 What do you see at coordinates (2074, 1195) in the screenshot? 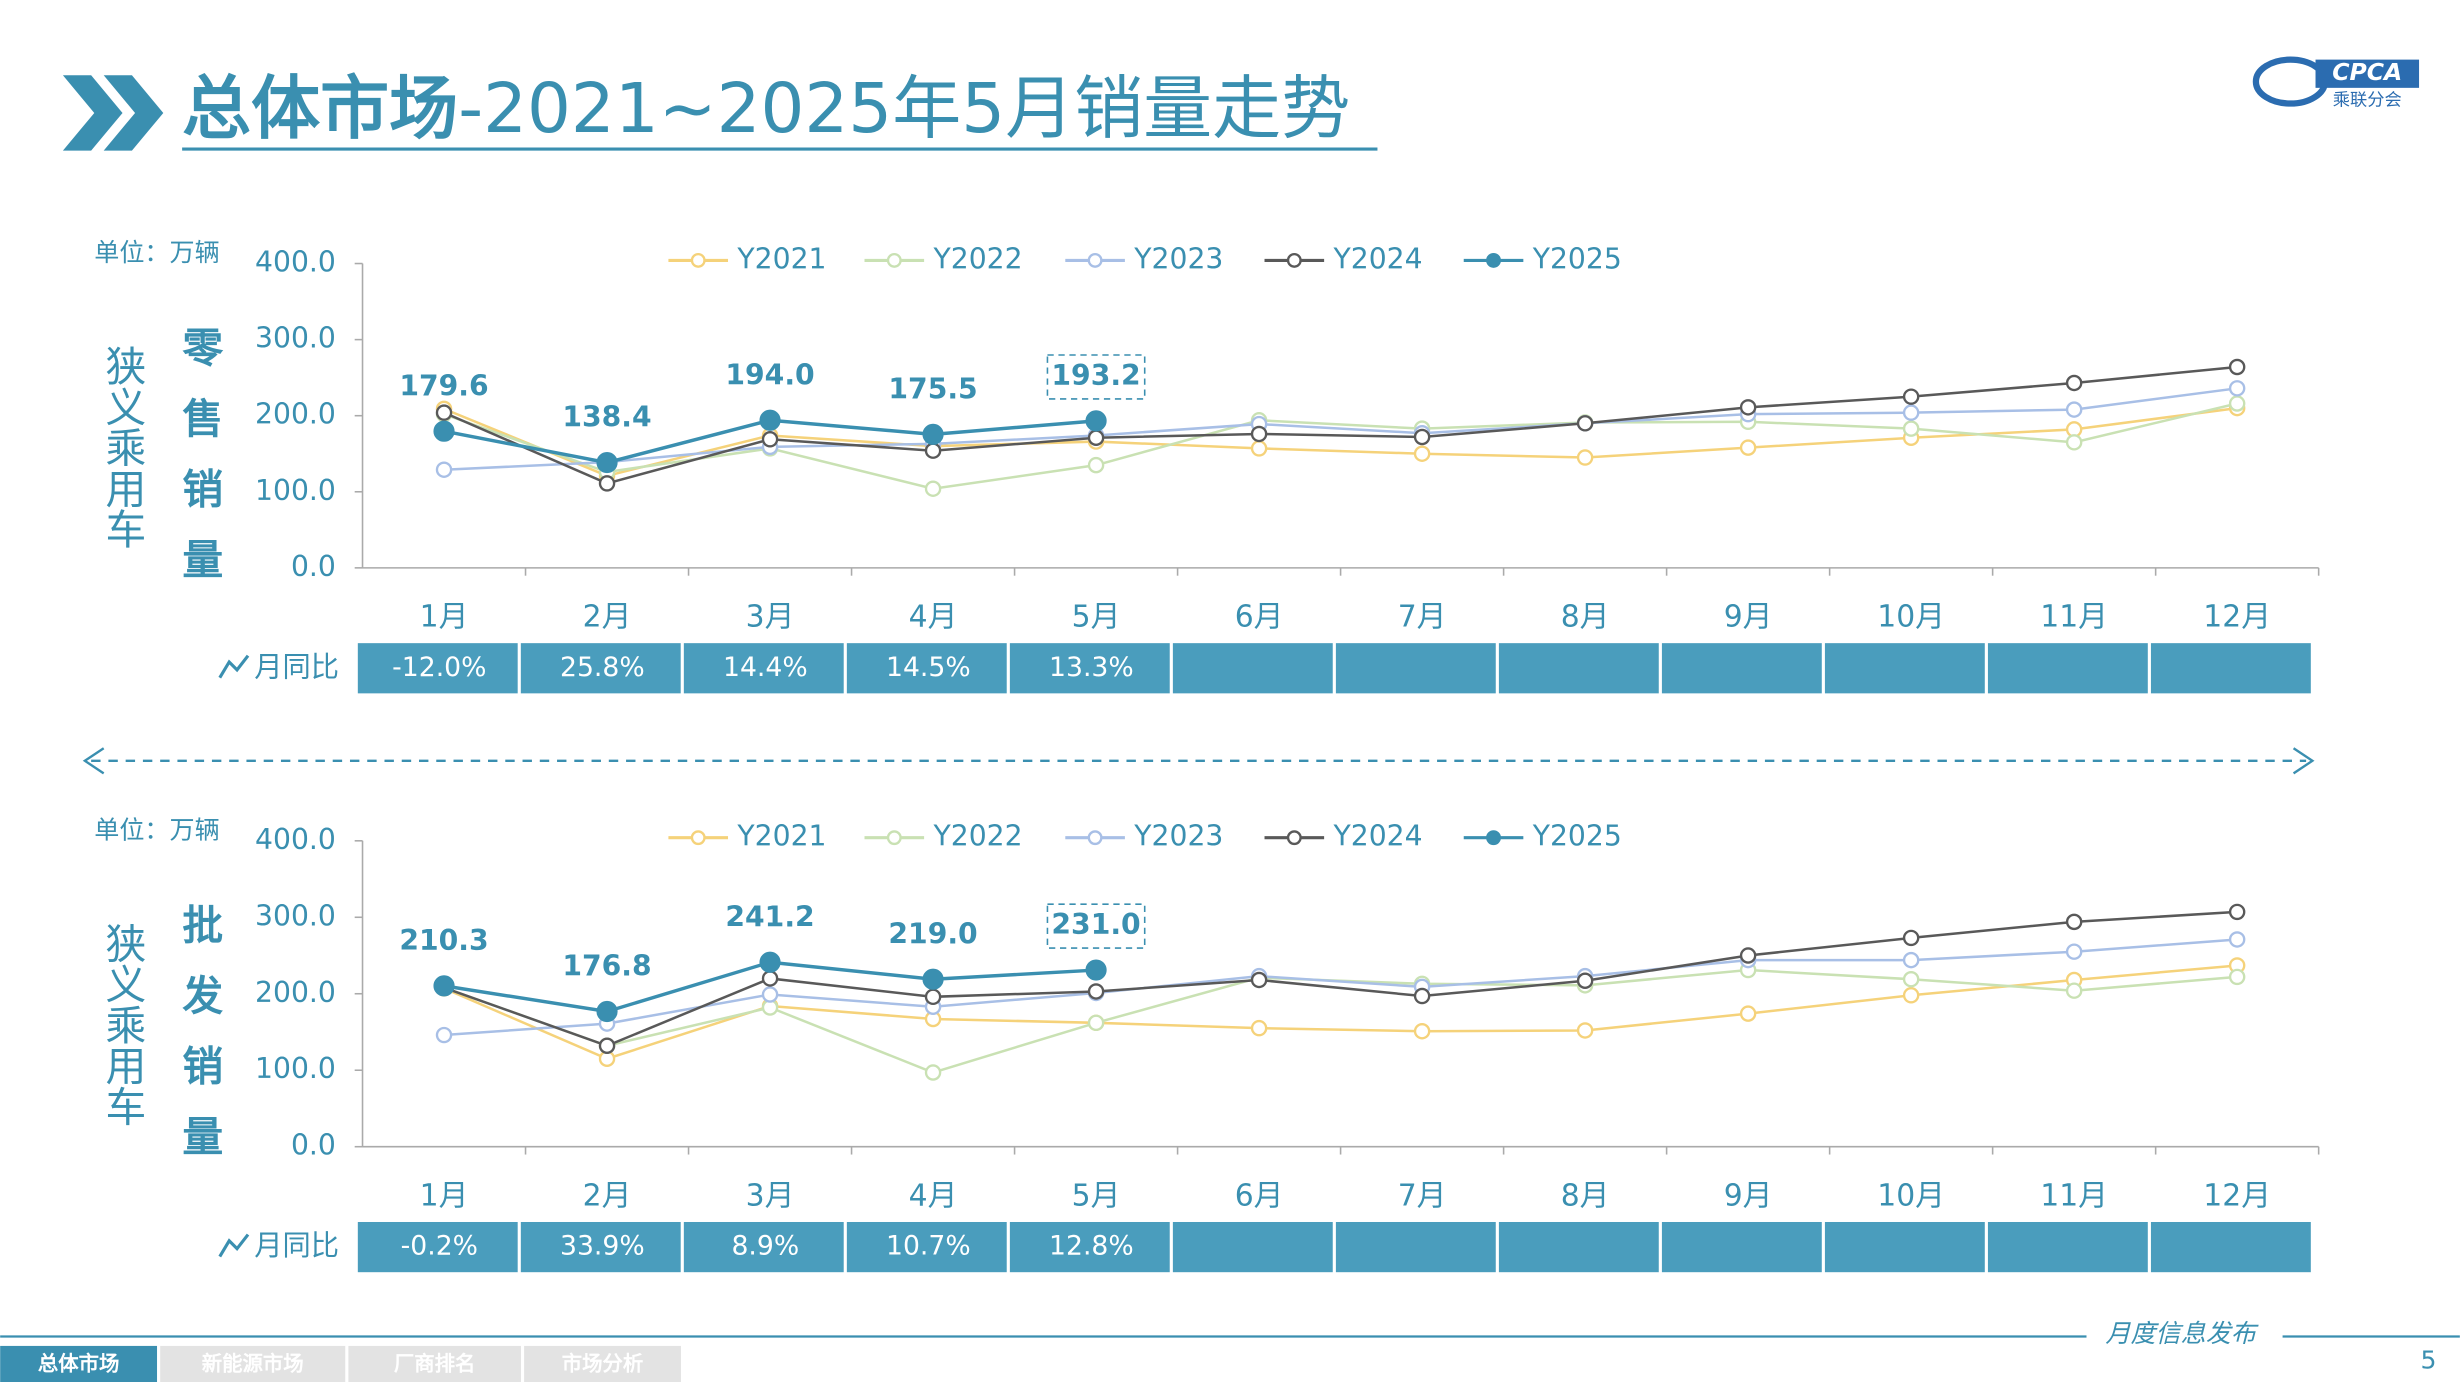
I see `x-tick-label: 11月` at bounding box center [2074, 1195].